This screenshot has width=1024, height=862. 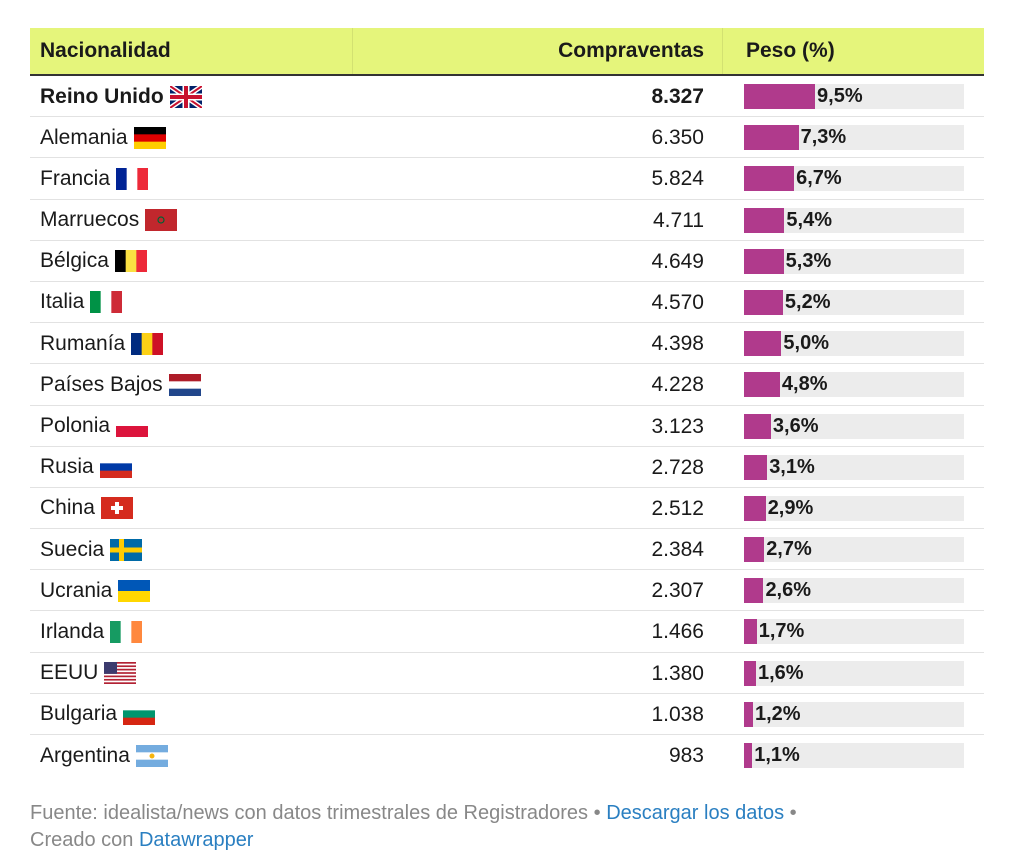 I want to click on nationality-cell: EEUU, so click(x=88, y=673).